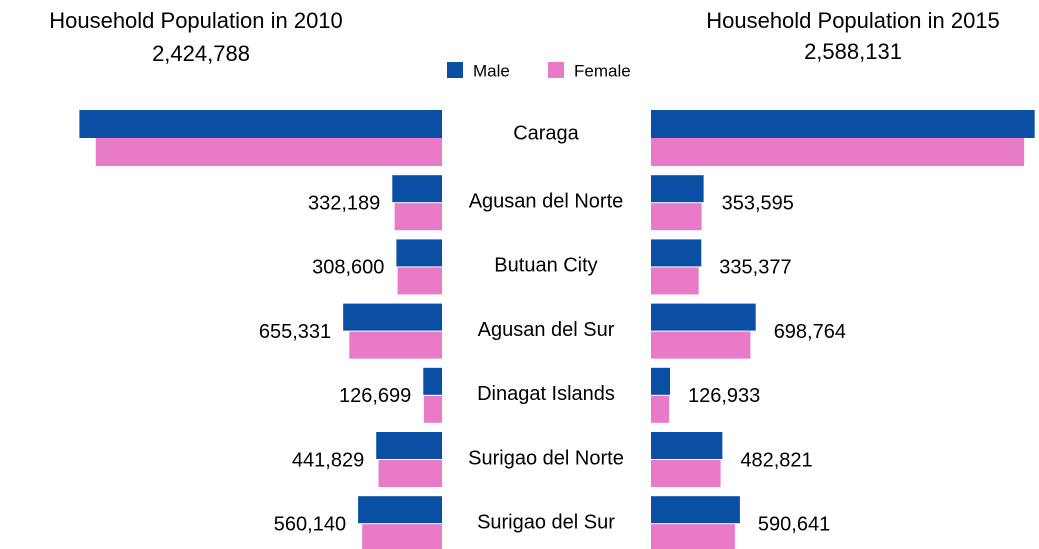  I want to click on category-label: Surigao del Sur, so click(546, 522).